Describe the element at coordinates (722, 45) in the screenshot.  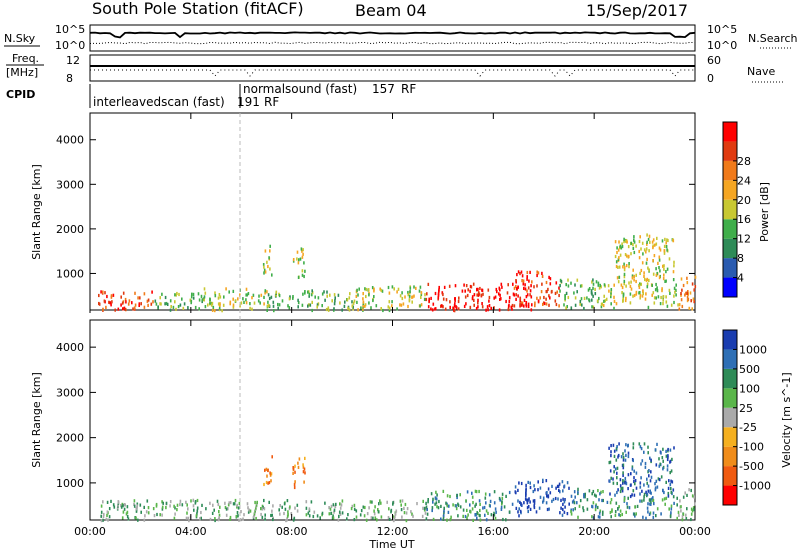
I see `nsearch-tick-bottom: 10^0` at that location.